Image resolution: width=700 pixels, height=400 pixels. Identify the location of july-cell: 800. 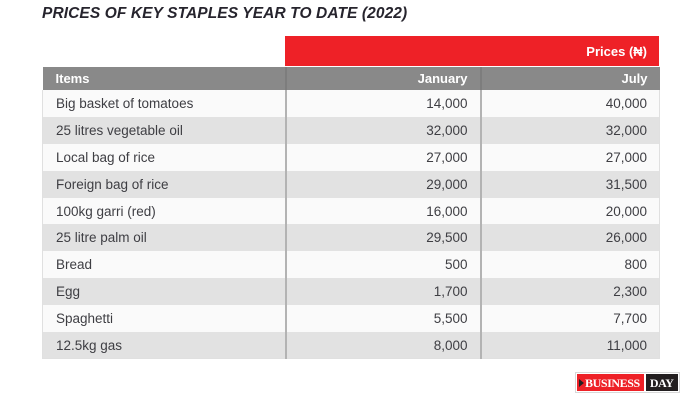
(569, 265).